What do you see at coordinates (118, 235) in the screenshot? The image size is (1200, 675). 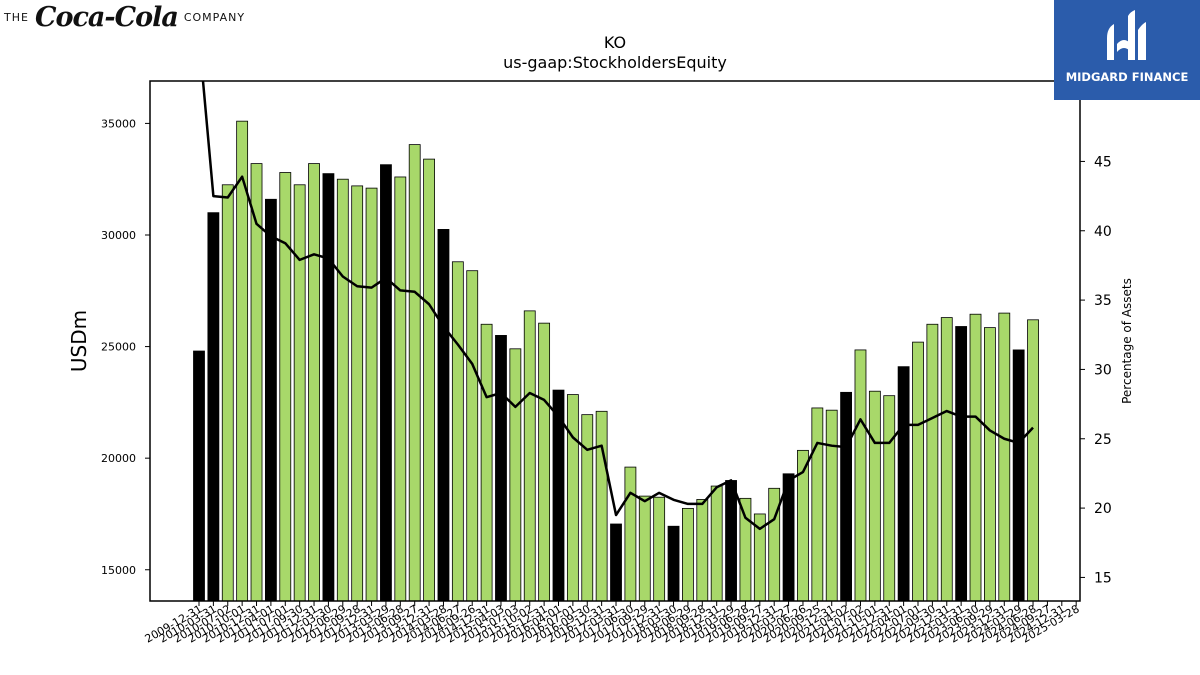 I see `y-tick-label: 30000` at bounding box center [118, 235].